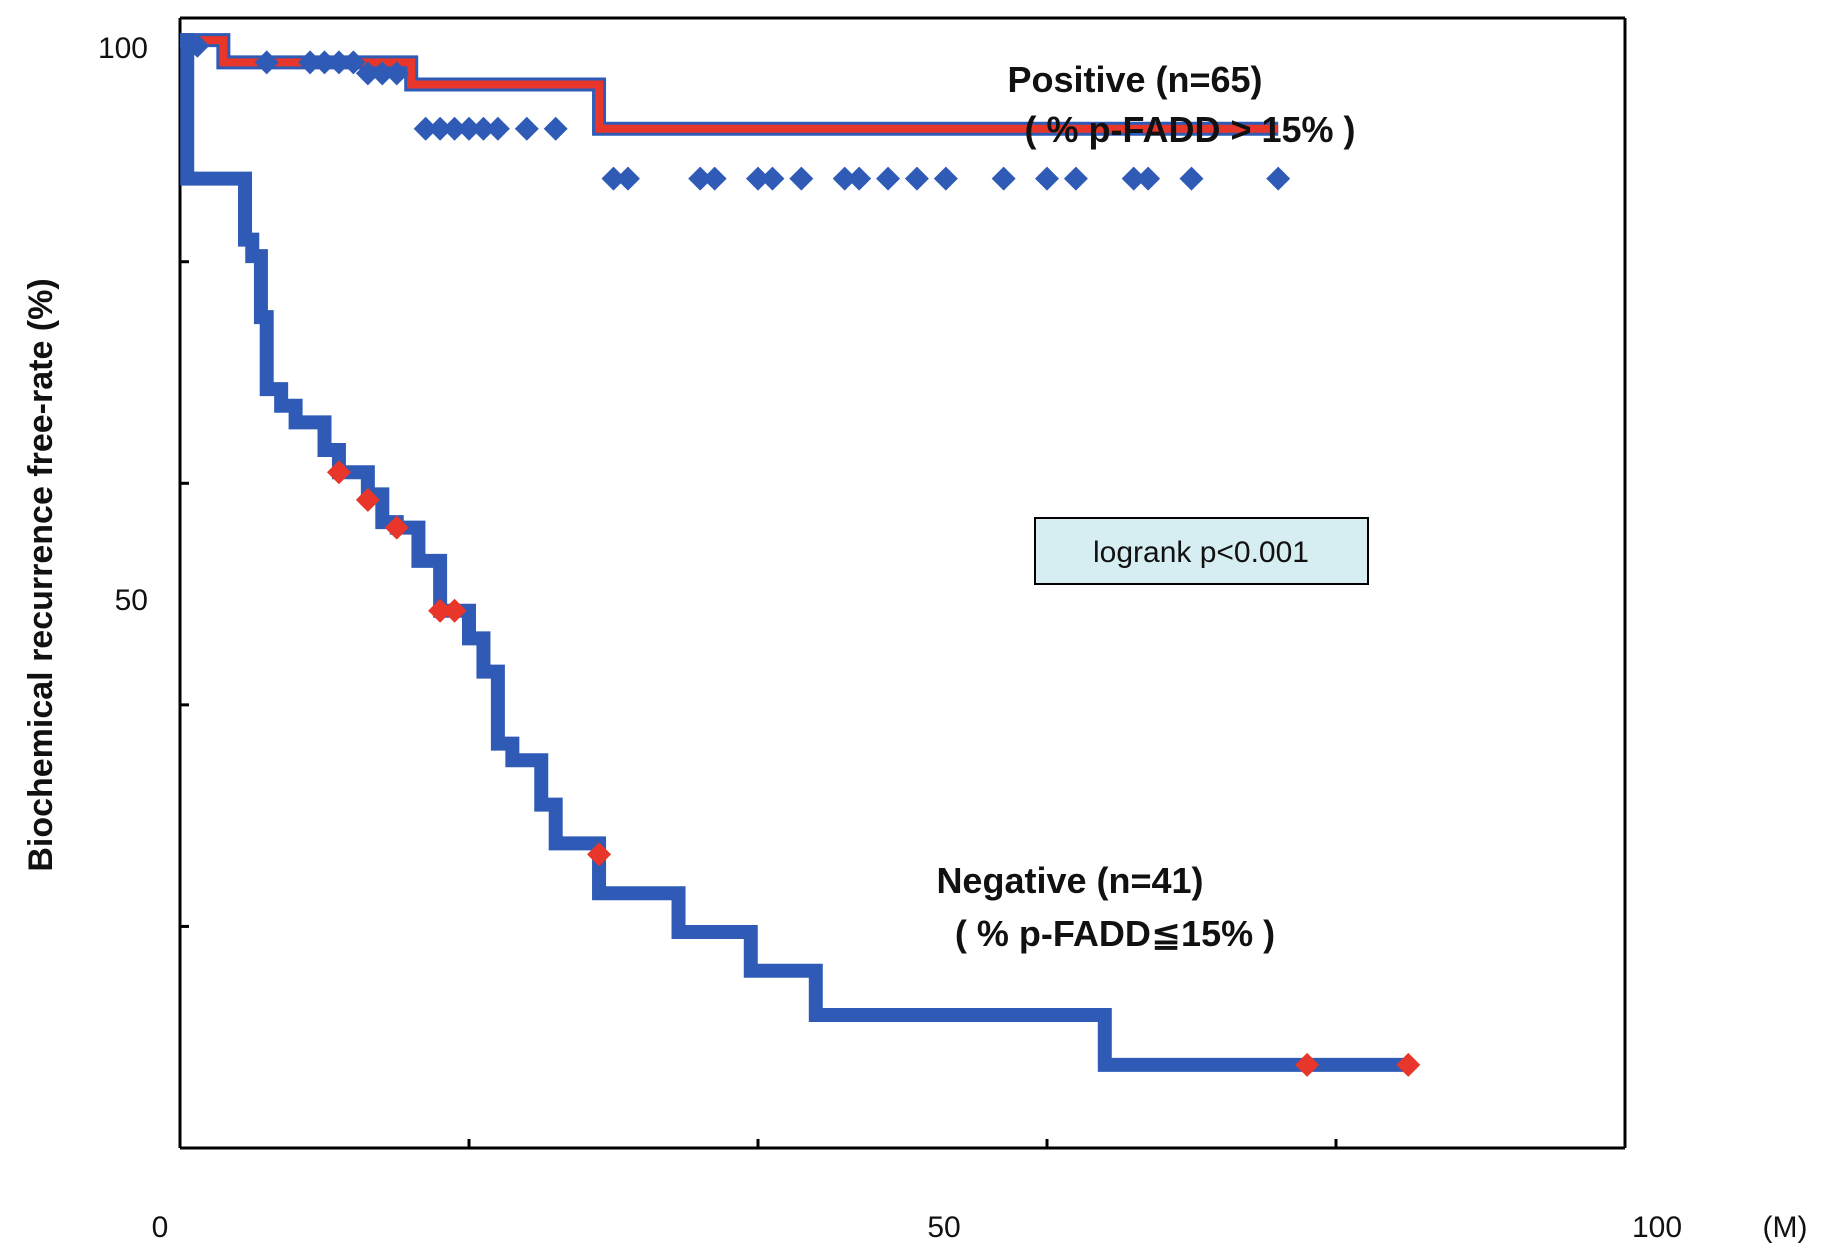 Image resolution: width=1831 pixels, height=1259 pixels. I want to click on x-tick-label-100: 100, so click(1657, 1227).